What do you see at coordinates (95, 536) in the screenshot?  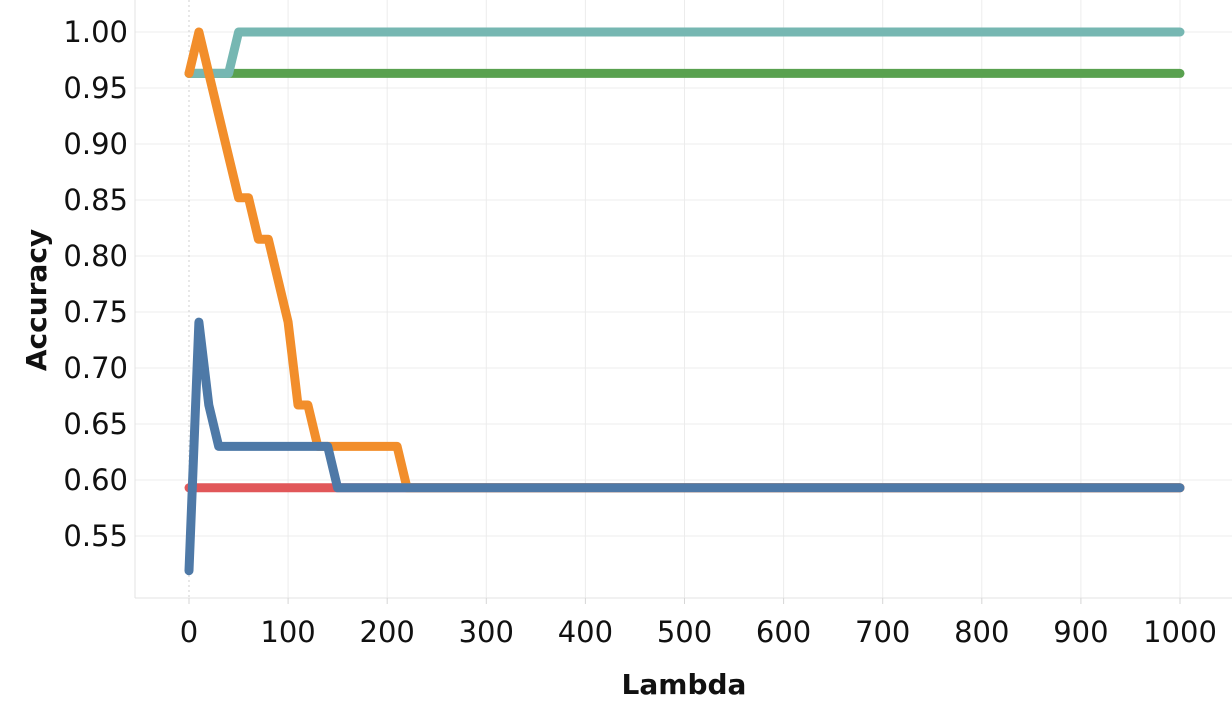 I see `y-tick-label: 0.55` at bounding box center [95, 536].